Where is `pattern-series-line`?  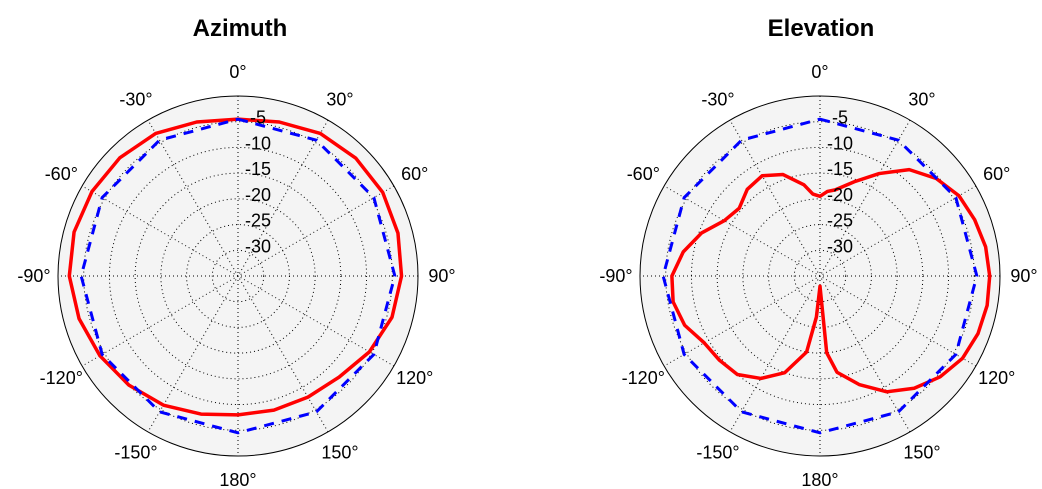 pattern-series-line is located at coordinates (831, 280).